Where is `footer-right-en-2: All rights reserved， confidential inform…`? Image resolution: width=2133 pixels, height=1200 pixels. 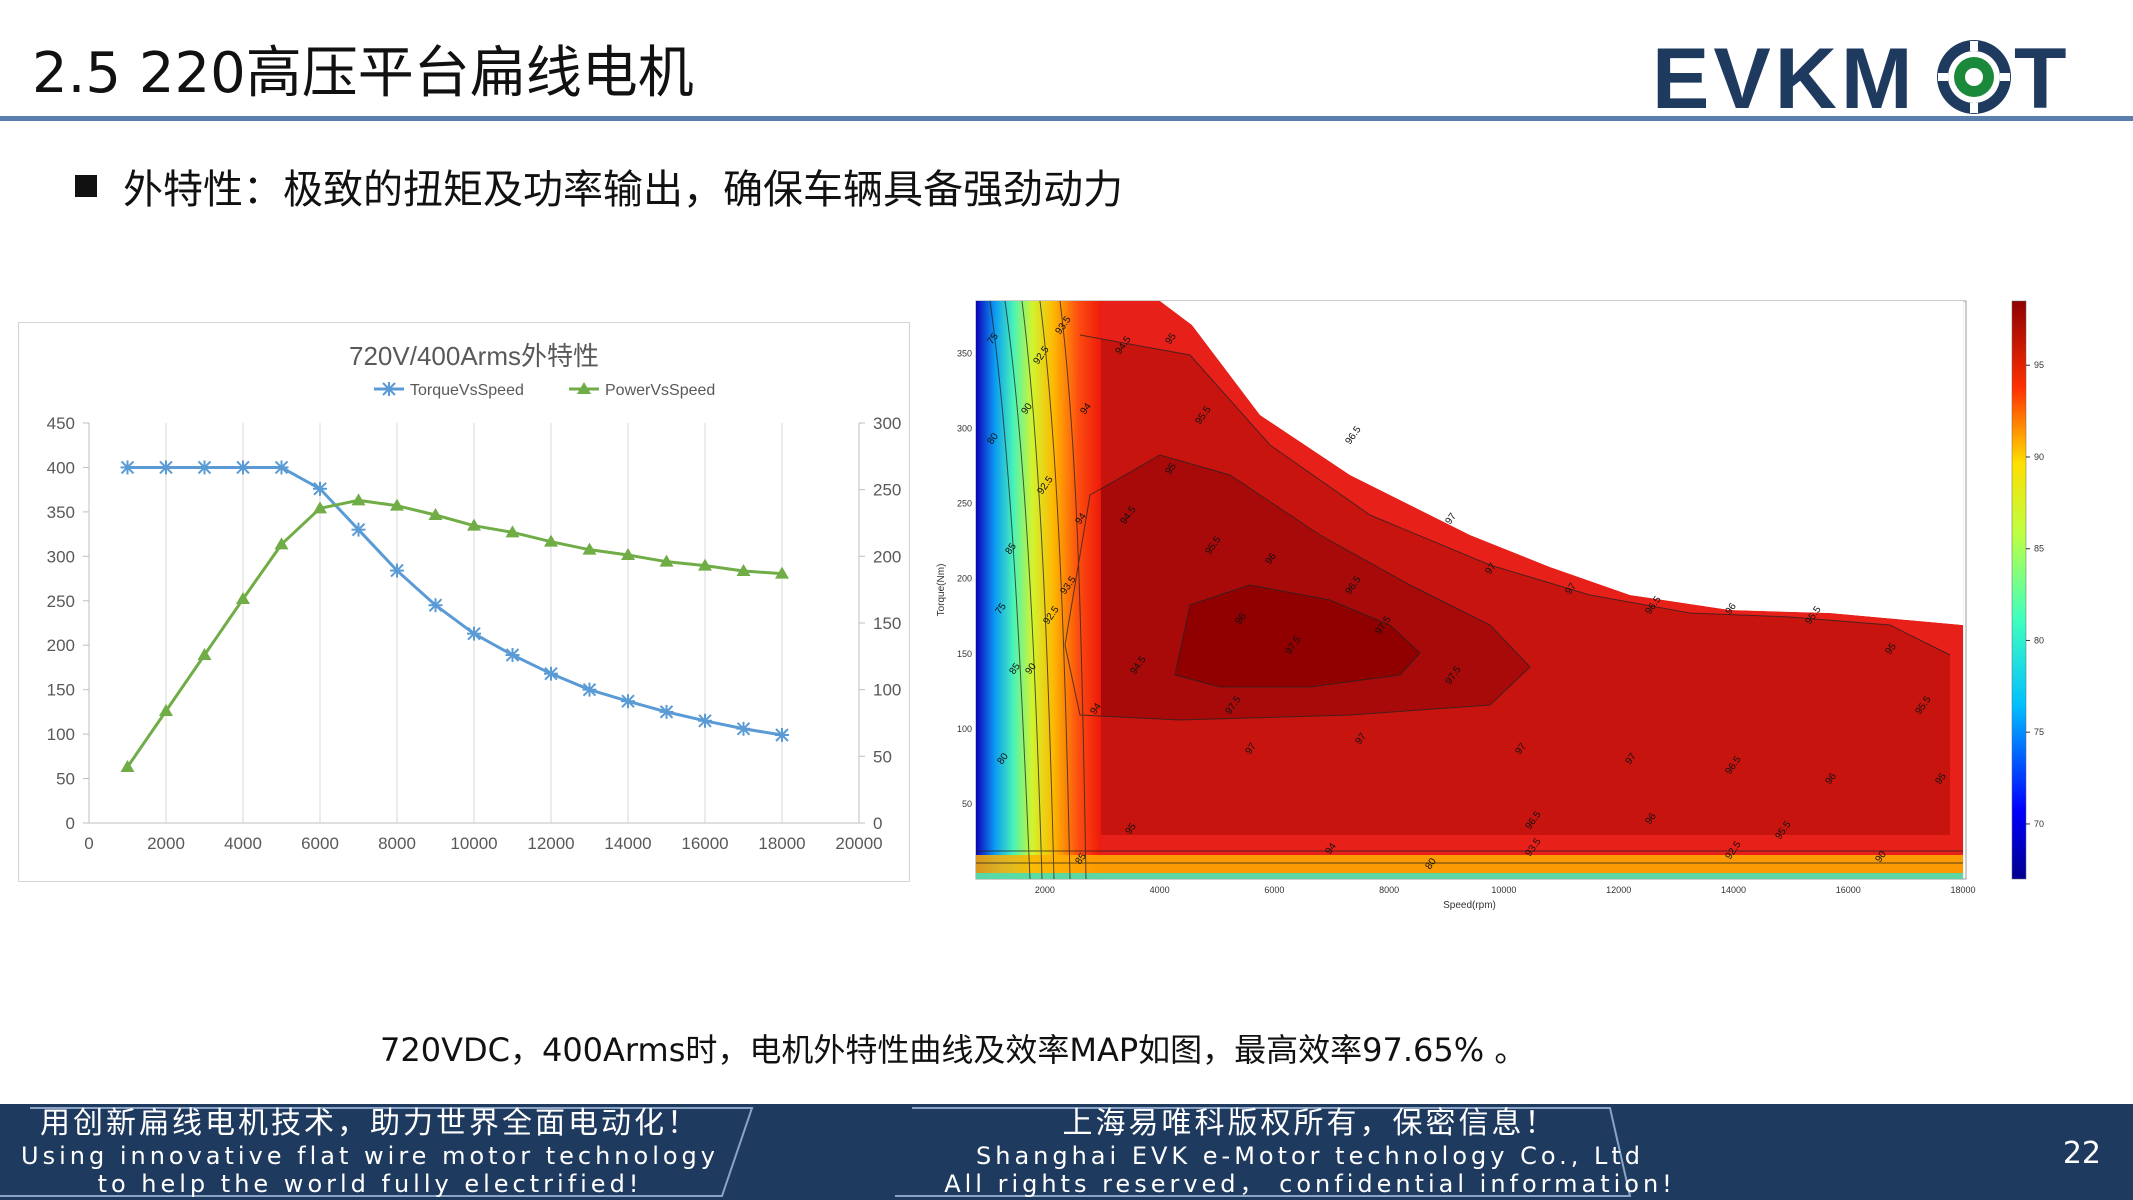 footer-right-en-2: All rights reserved， confidential inform… is located at coordinates (1310, 1184).